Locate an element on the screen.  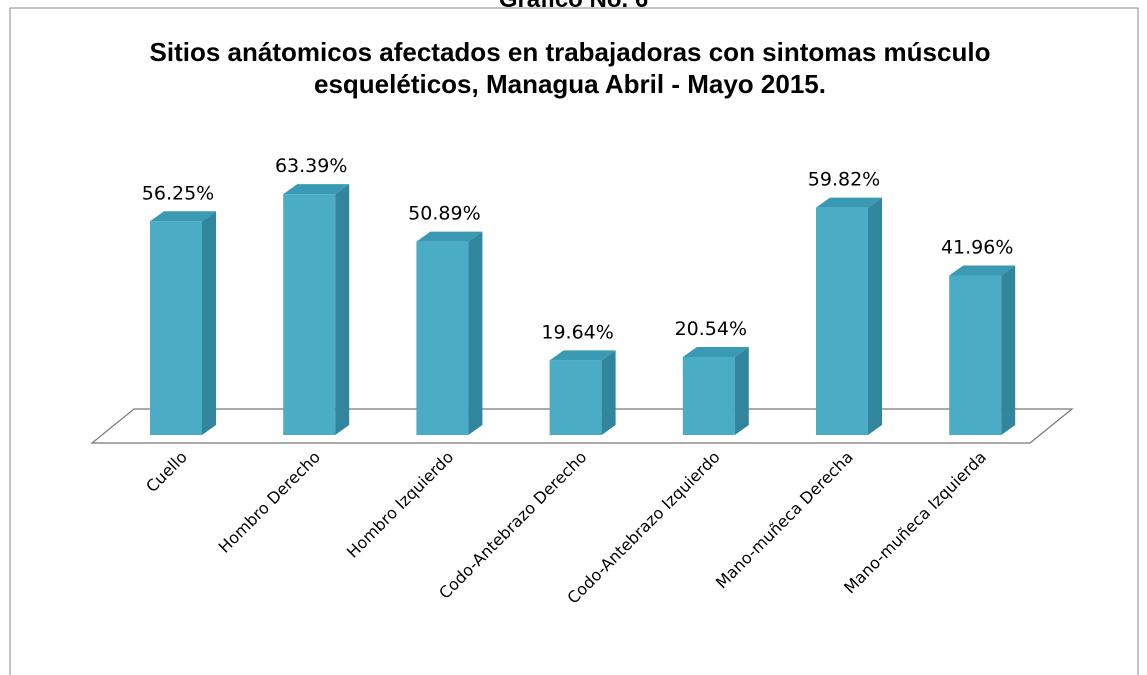
x-tick-label: Cuello is located at coordinates (166, 471).